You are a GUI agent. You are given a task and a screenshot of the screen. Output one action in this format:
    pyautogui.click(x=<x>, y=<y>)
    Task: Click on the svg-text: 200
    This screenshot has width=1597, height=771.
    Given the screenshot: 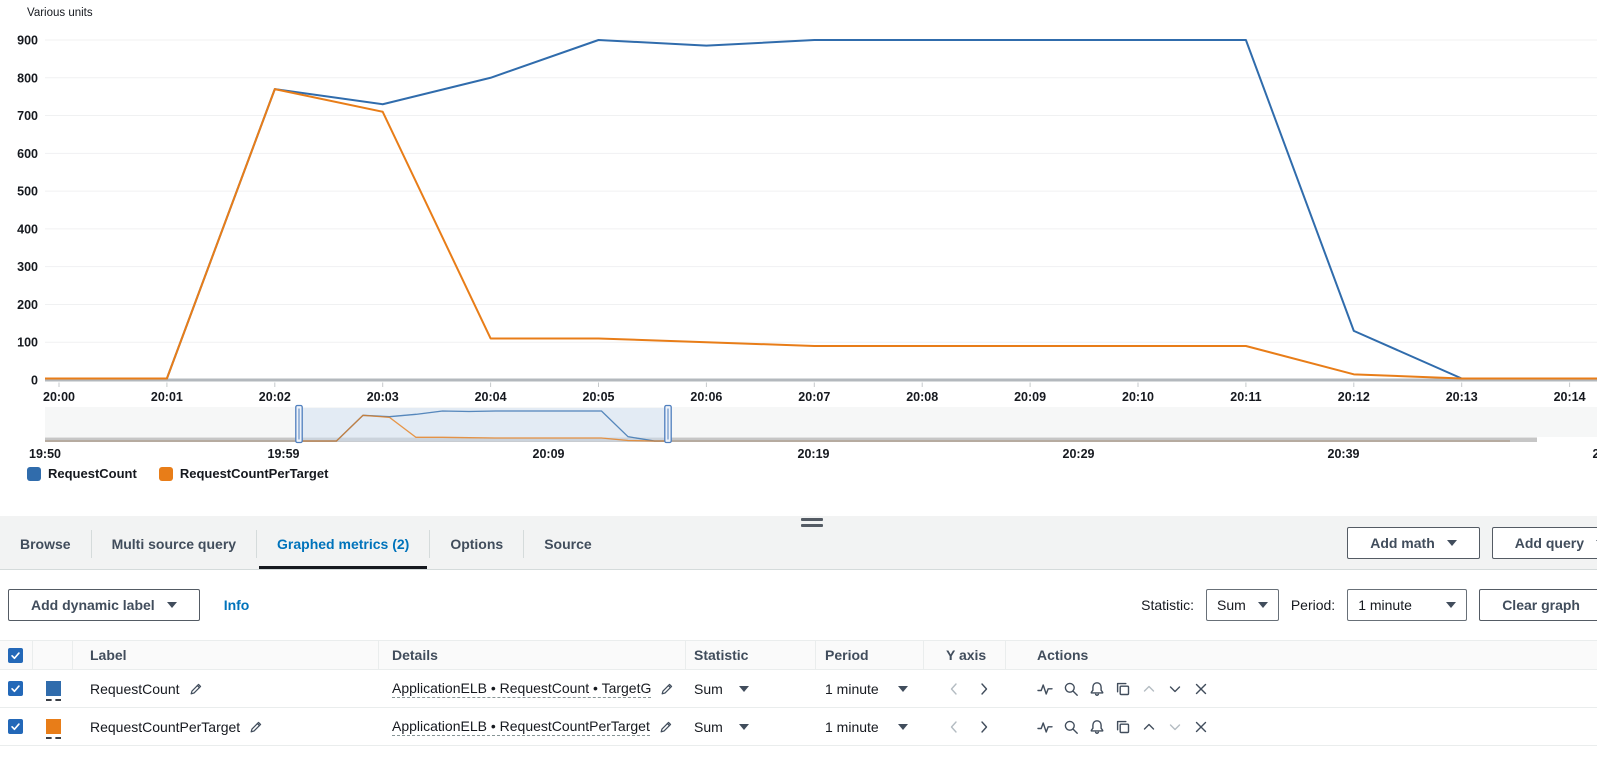 What is the action you would take?
    pyautogui.click(x=27, y=305)
    